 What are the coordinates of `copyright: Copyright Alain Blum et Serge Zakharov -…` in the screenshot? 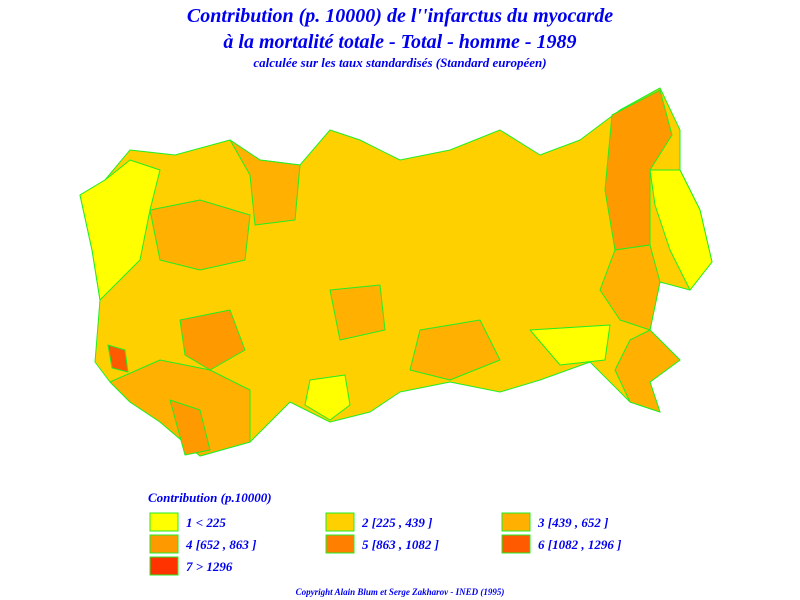 It's located at (400, 592).